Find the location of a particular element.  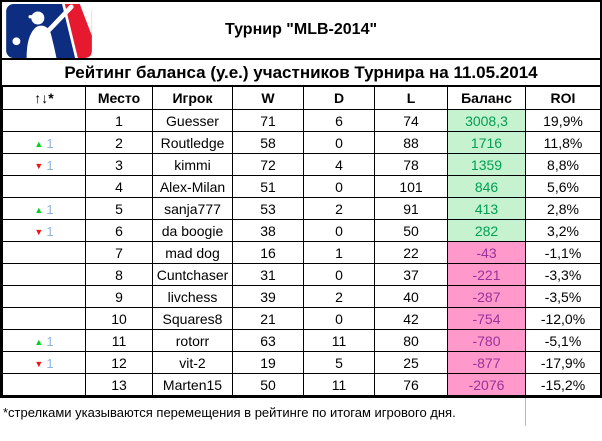

table-row: ▼ 1 3 kimmi 72 4 78 1359 8,8% is located at coordinates (301, 164).